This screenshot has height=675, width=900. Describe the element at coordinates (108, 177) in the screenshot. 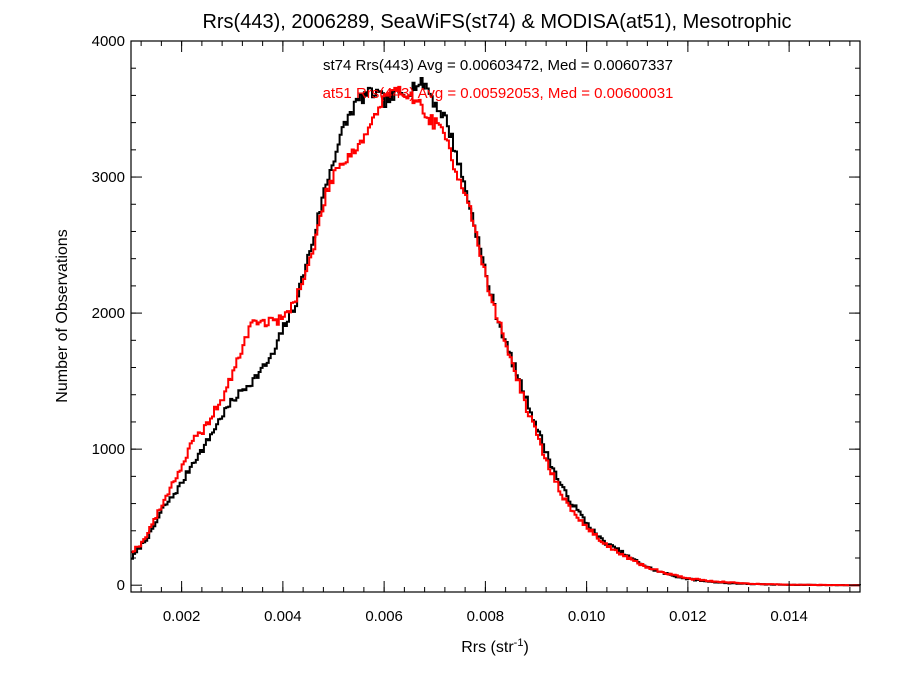

I see `y-tick-label: 3000` at that location.